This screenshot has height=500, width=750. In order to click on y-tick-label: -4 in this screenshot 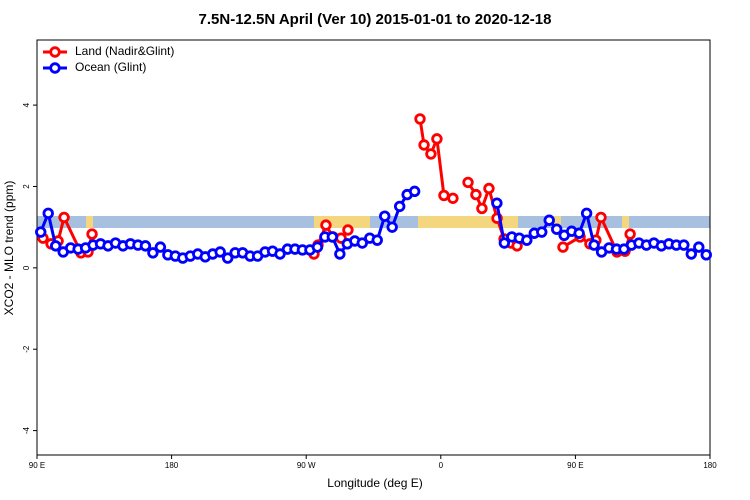, I will do `click(26, 430)`.